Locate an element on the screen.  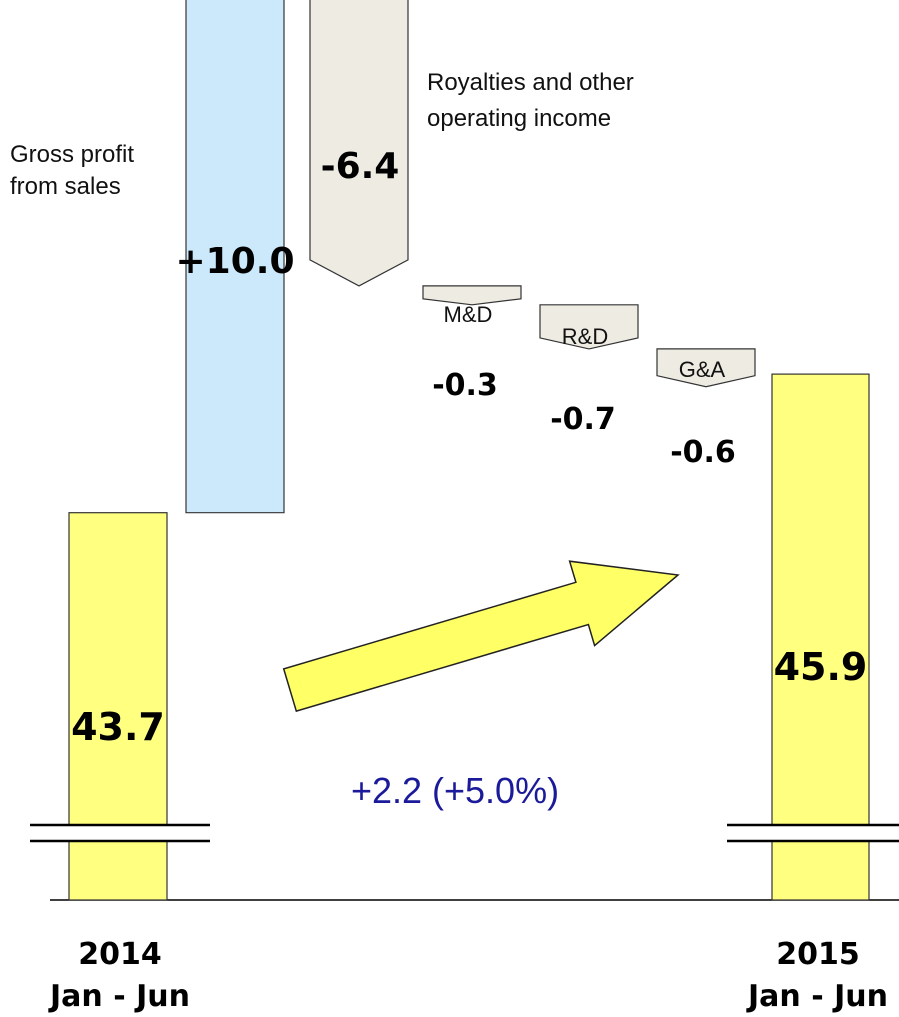
start-break-gap is located at coordinates (120, 833).